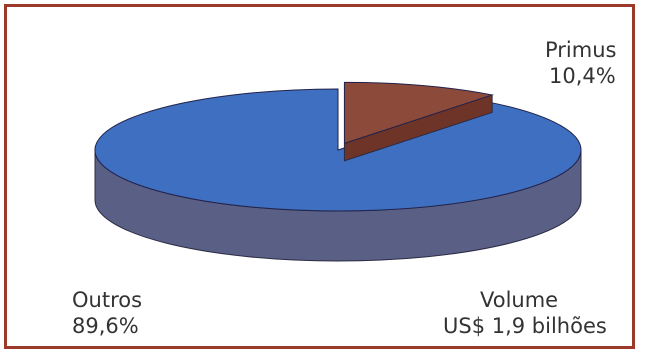  I want to click on label-outros-name: Outros, so click(107, 300).